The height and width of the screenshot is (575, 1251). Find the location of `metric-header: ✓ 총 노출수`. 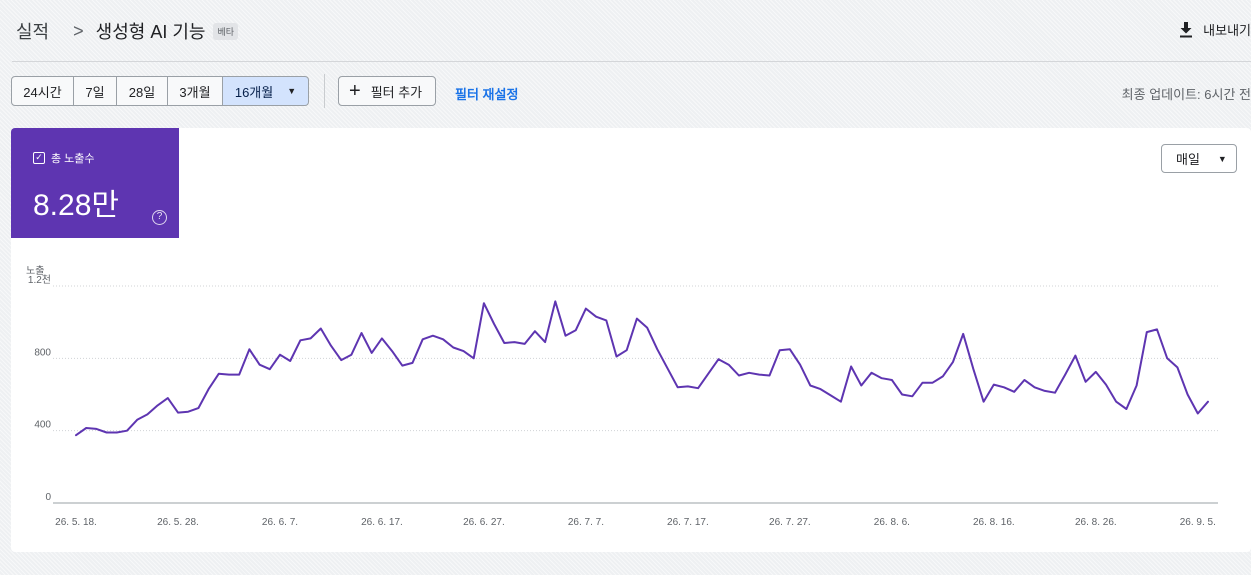

metric-header: ✓ 총 노출수 is located at coordinates (64, 158).